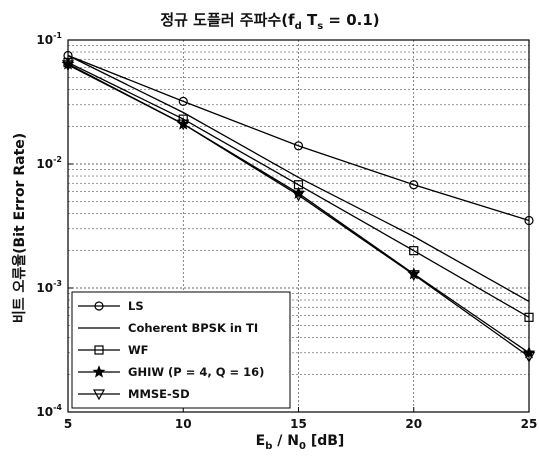 The height and width of the screenshot is (458, 539). Describe the element at coordinates (298, 424) in the screenshot. I see `x-tick-label: 15` at that location.